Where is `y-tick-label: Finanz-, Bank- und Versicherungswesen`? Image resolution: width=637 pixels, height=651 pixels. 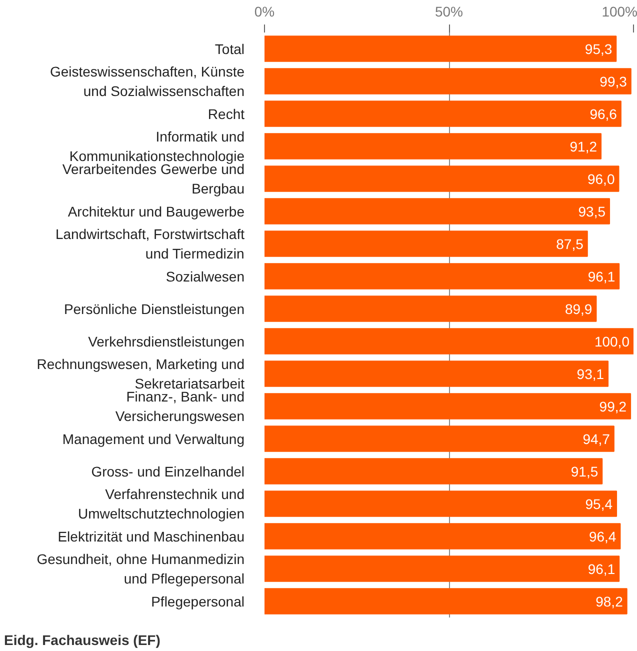
y-tick-label: Finanz-, Bank- und Versicherungswesen is located at coordinates (180, 406).